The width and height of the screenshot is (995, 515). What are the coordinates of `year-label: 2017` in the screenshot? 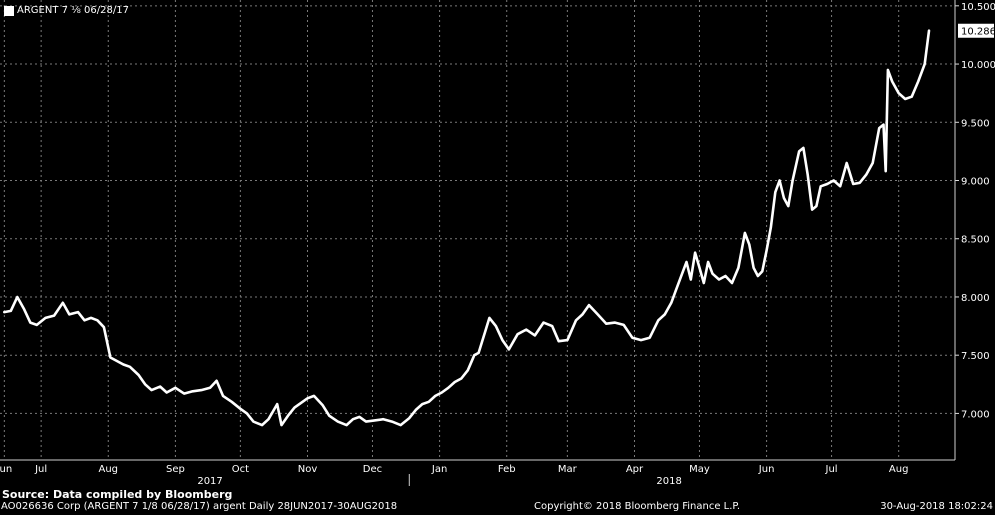 It's located at (209, 481).